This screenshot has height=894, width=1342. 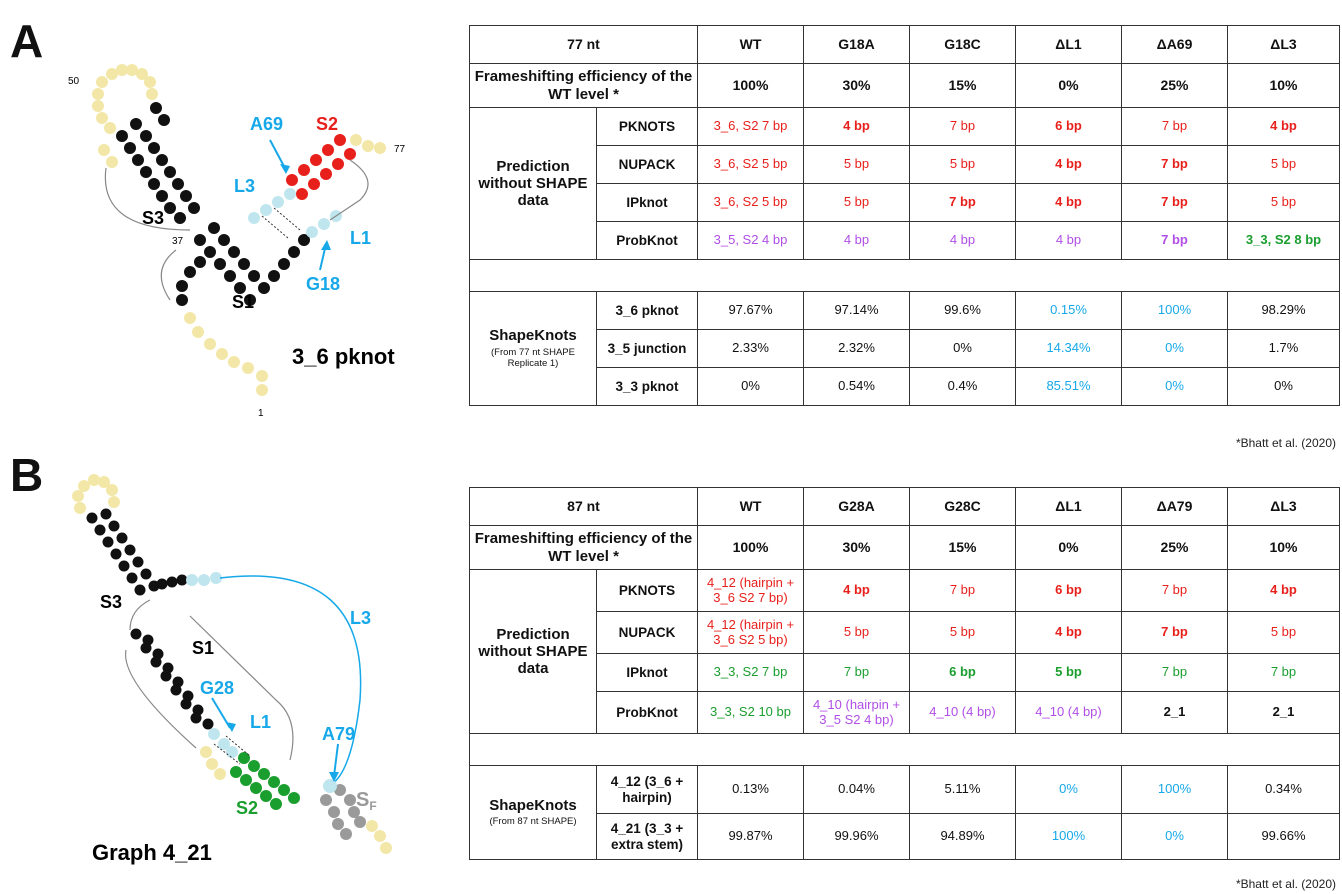 What do you see at coordinates (1174, 44) in the screenshot?
I see `column-header: ΔA69` at bounding box center [1174, 44].